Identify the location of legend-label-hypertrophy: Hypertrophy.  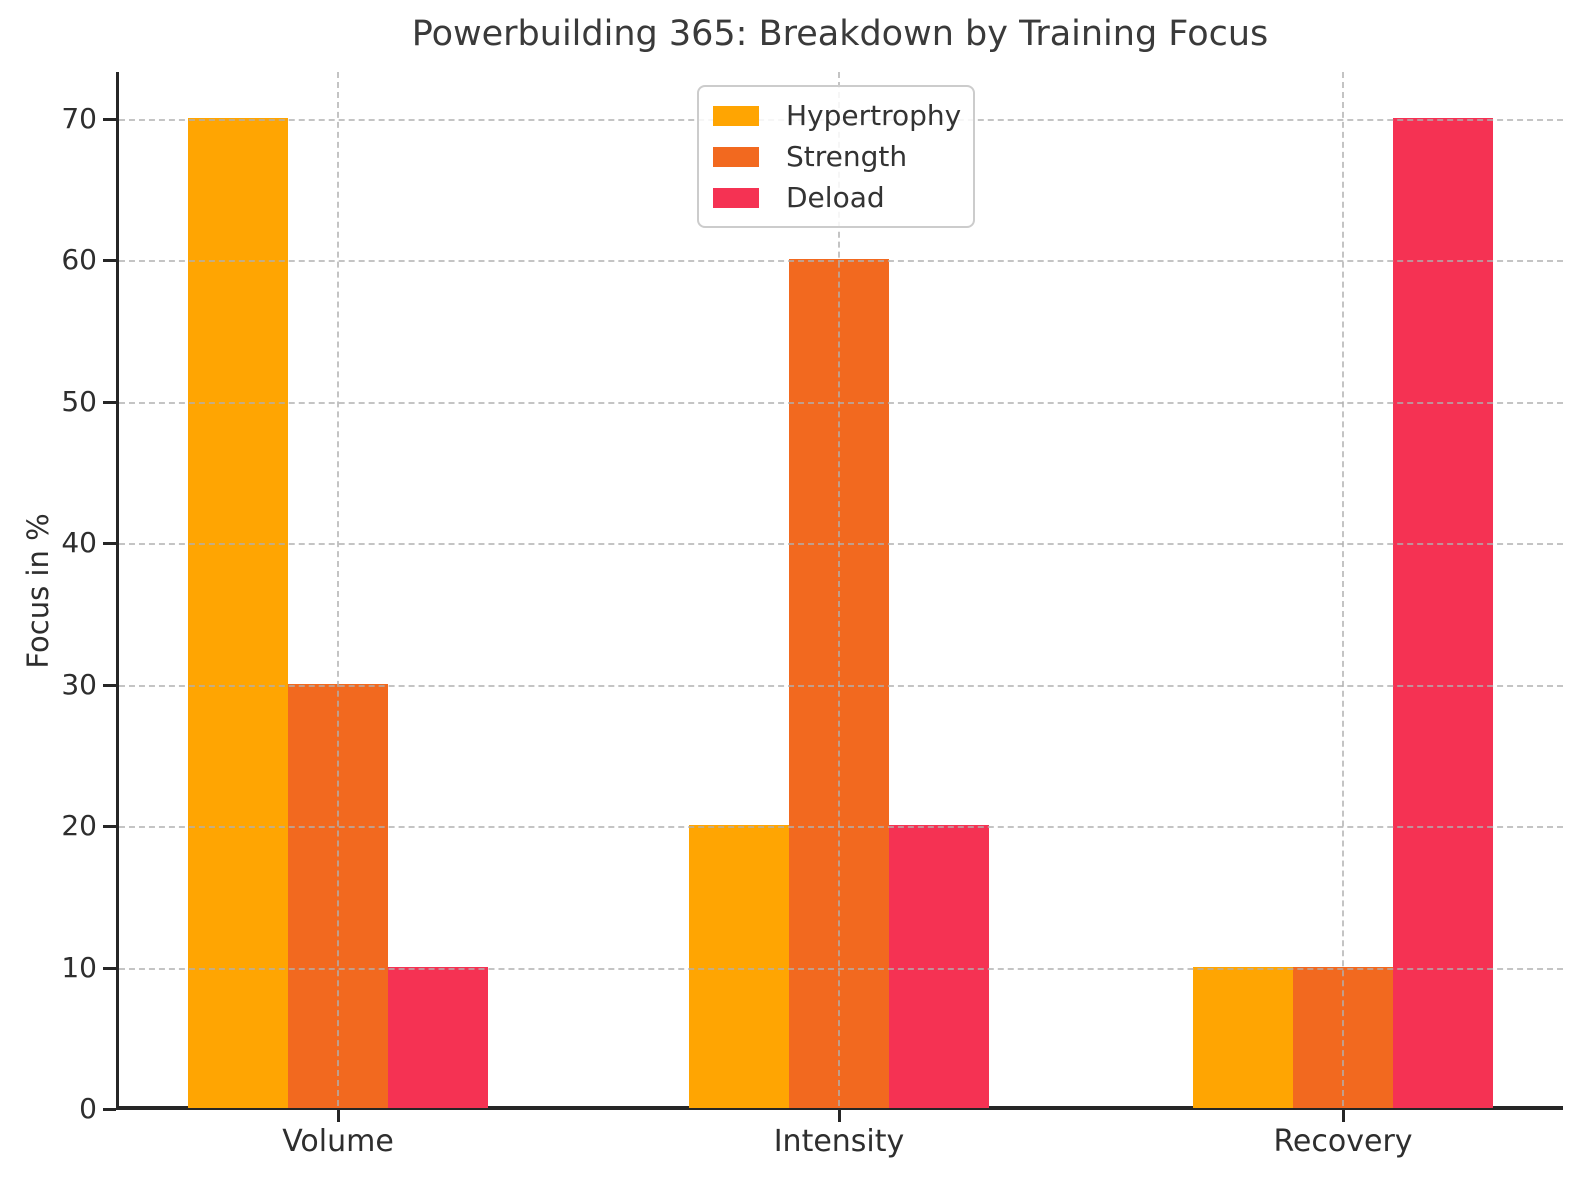
(874, 115).